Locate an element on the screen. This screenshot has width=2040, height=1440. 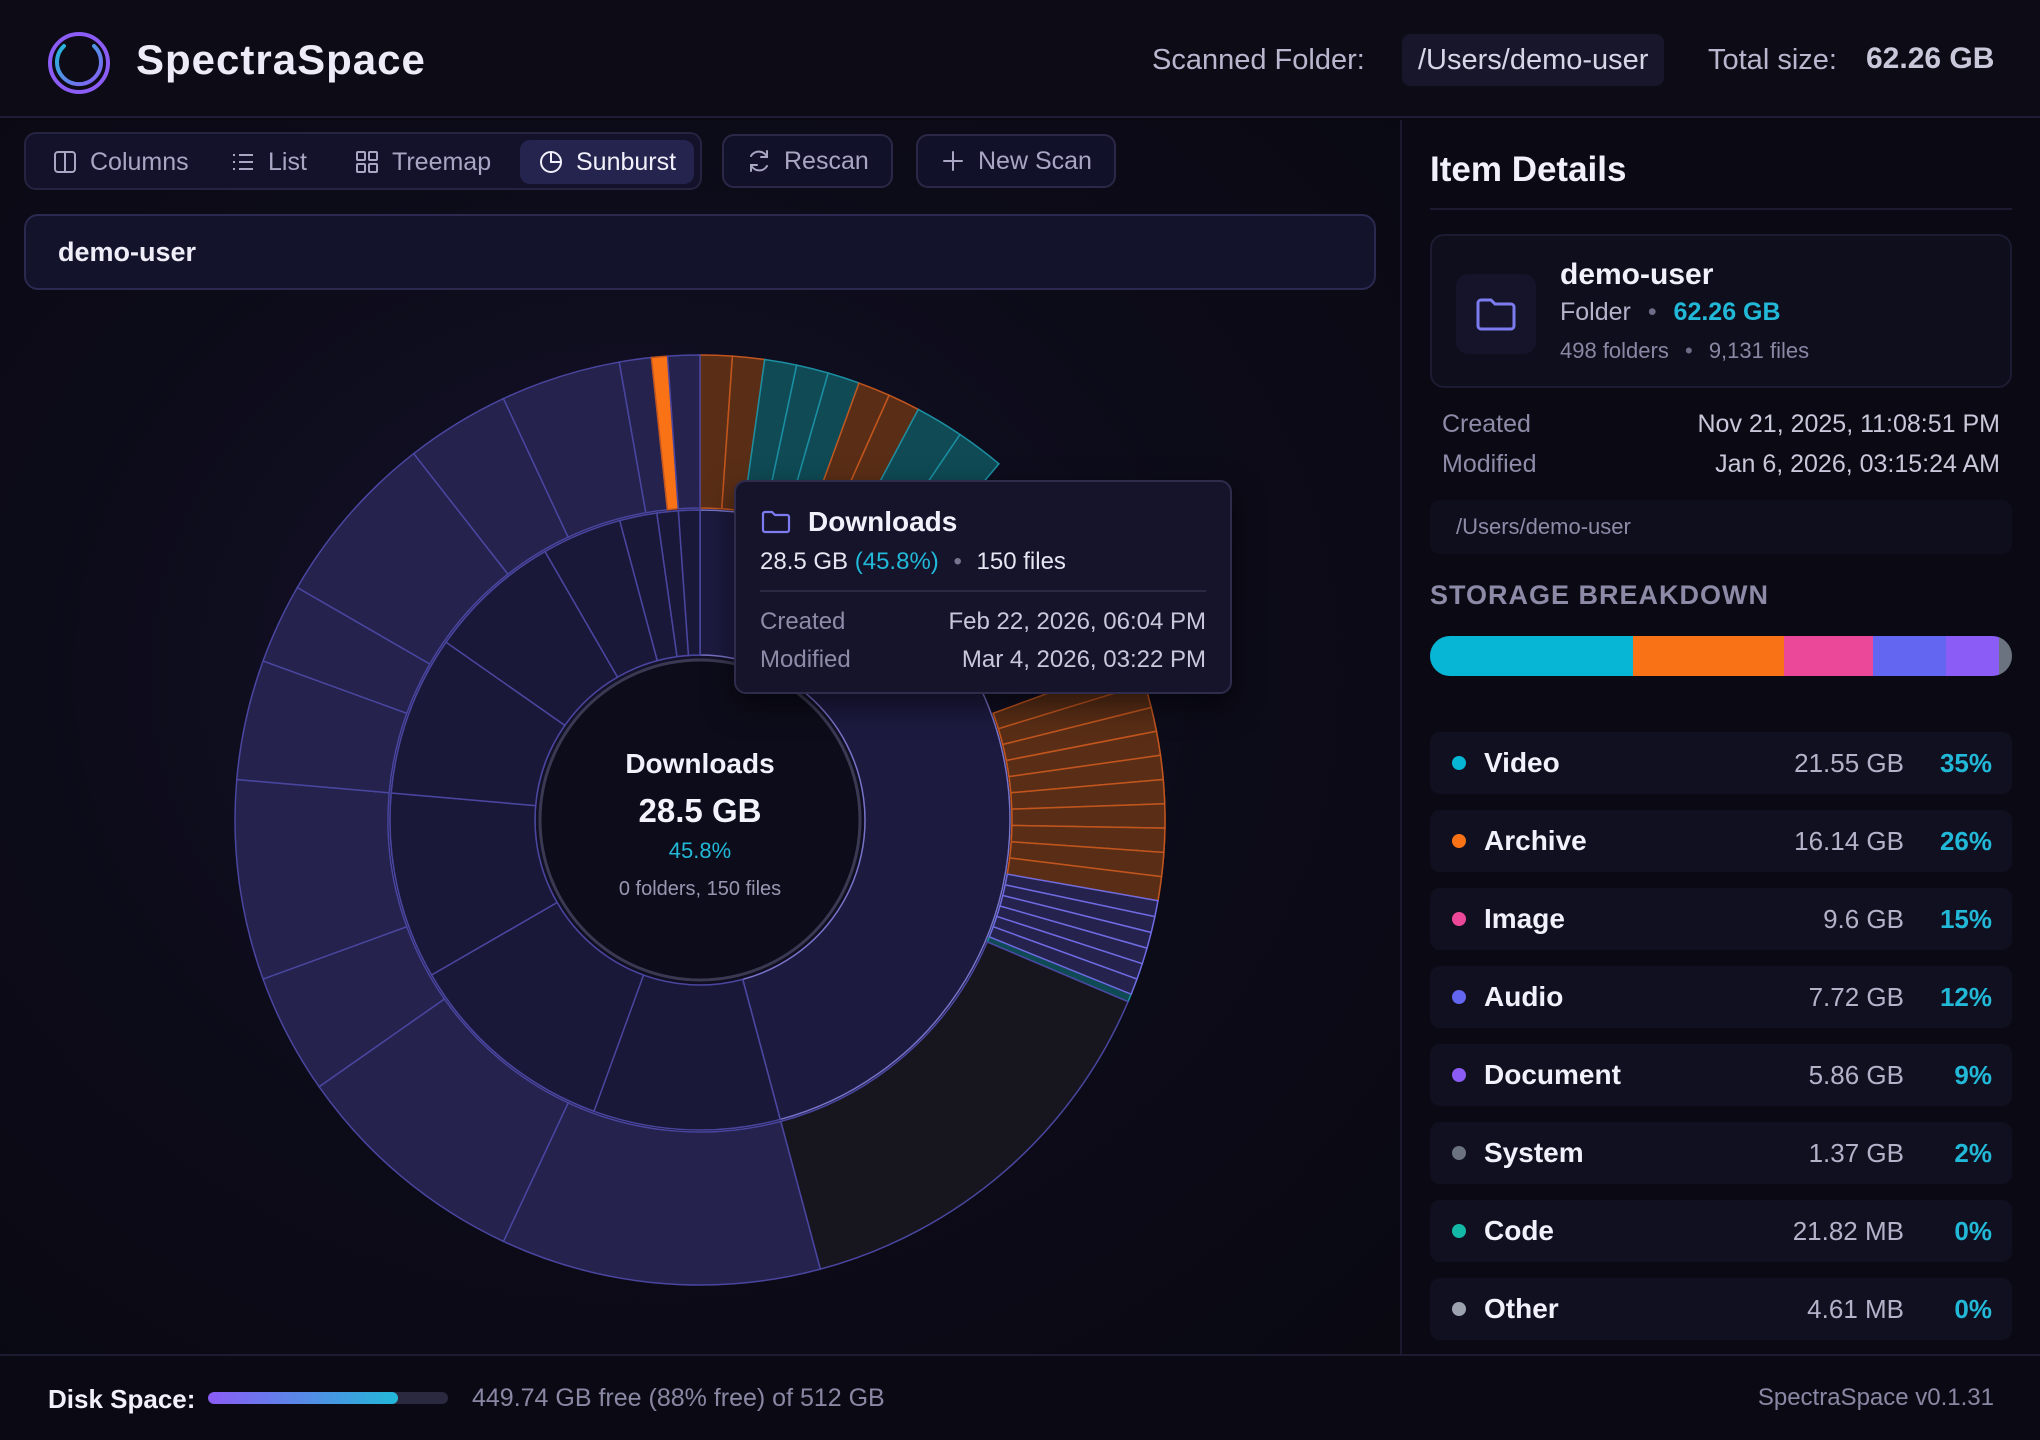
view-treemap-button: Treemap is located at coordinates (422, 162).